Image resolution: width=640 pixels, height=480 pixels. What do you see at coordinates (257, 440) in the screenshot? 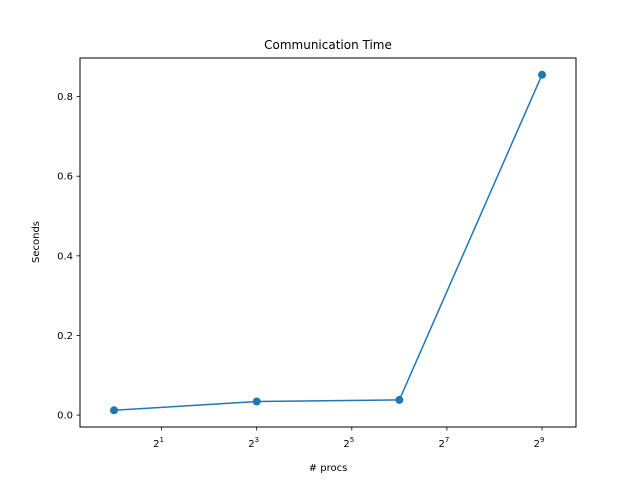
I see `x-tick-exponent: 3` at bounding box center [257, 440].